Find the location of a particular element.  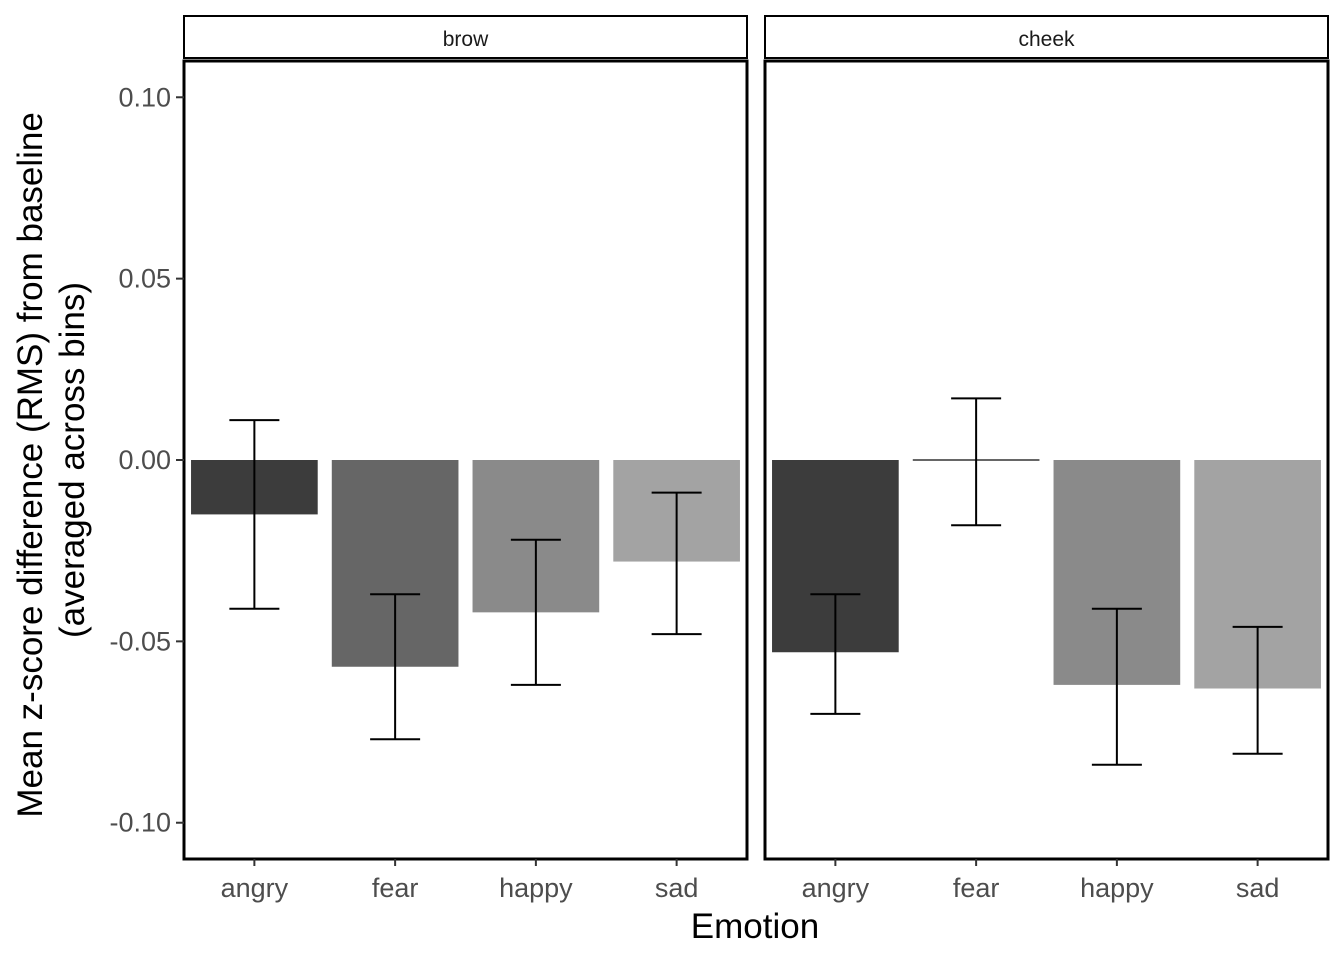

y-tick-label-1: 0.05 is located at coordinates (144, 279).